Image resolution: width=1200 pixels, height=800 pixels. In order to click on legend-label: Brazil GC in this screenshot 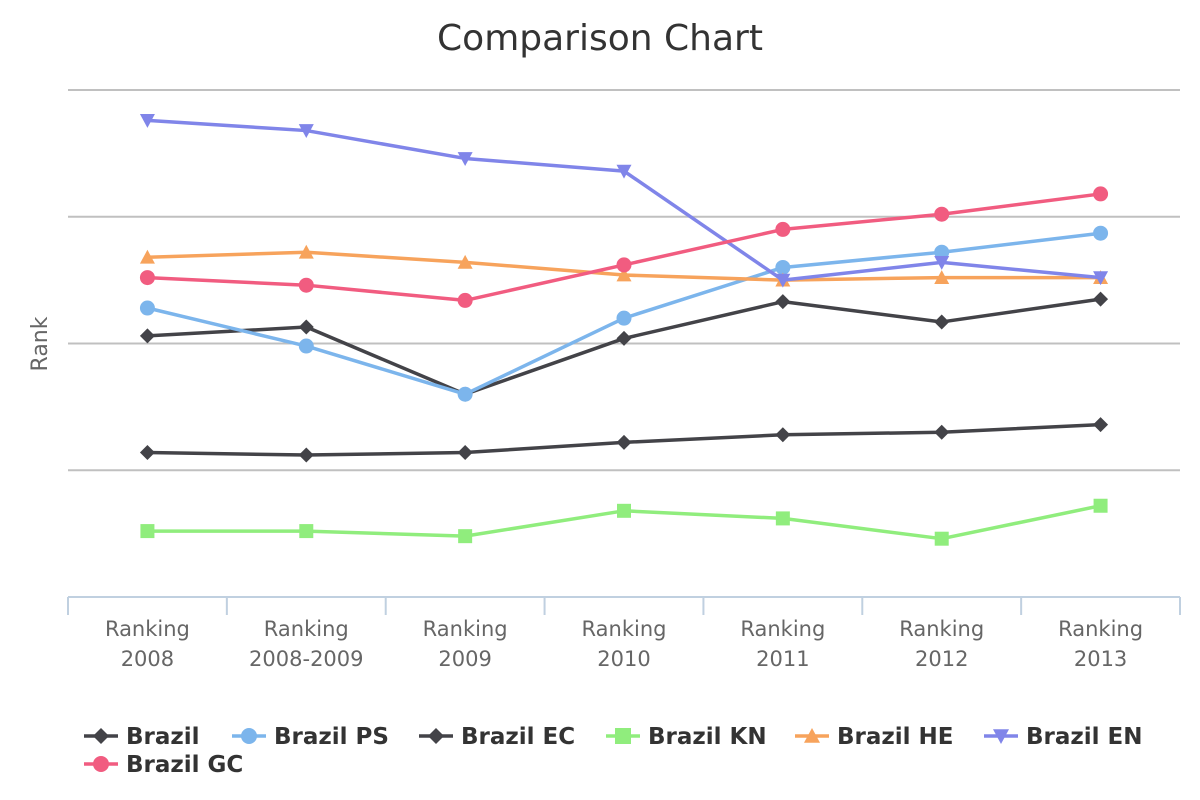, I will do `click(184, 765)`.